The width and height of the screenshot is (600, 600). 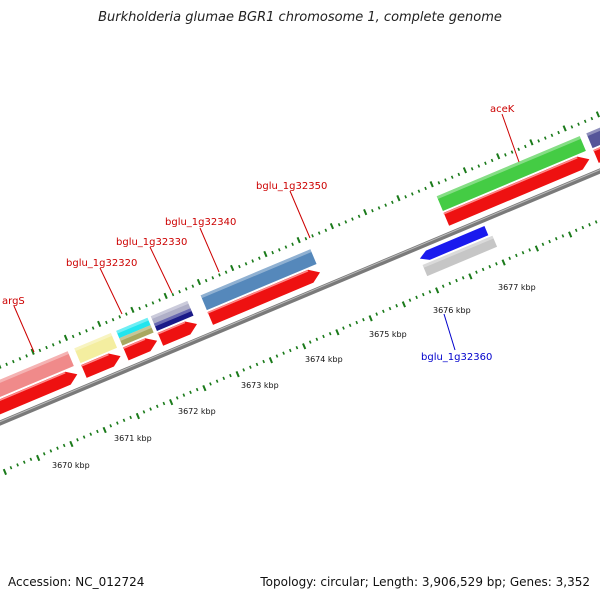 What do you see at coordinates (452, 310) in the screenshot?
I see `scale-label-3676: 3676 kbp` at bounding box center [452, 310].